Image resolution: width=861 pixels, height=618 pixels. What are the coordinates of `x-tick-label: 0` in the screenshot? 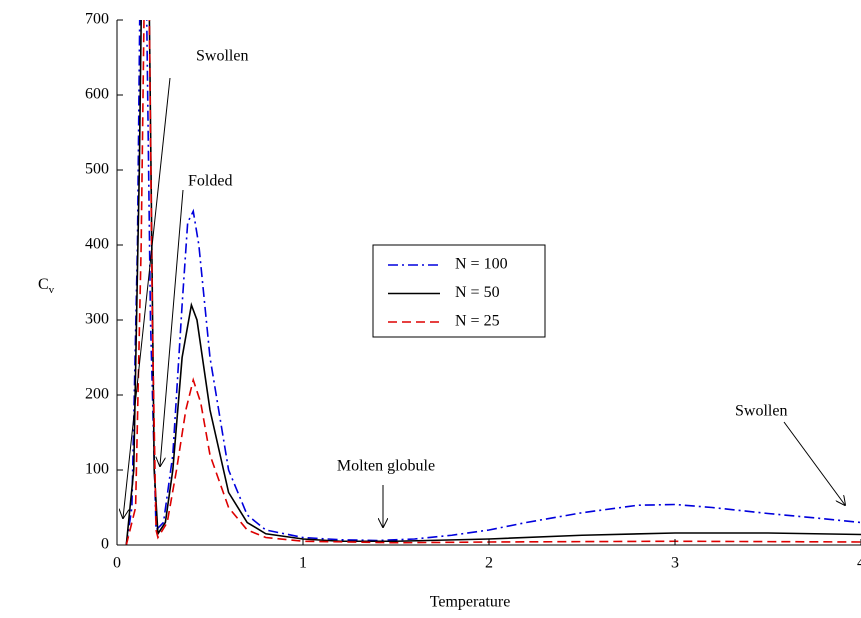 It's located at (117, 563).